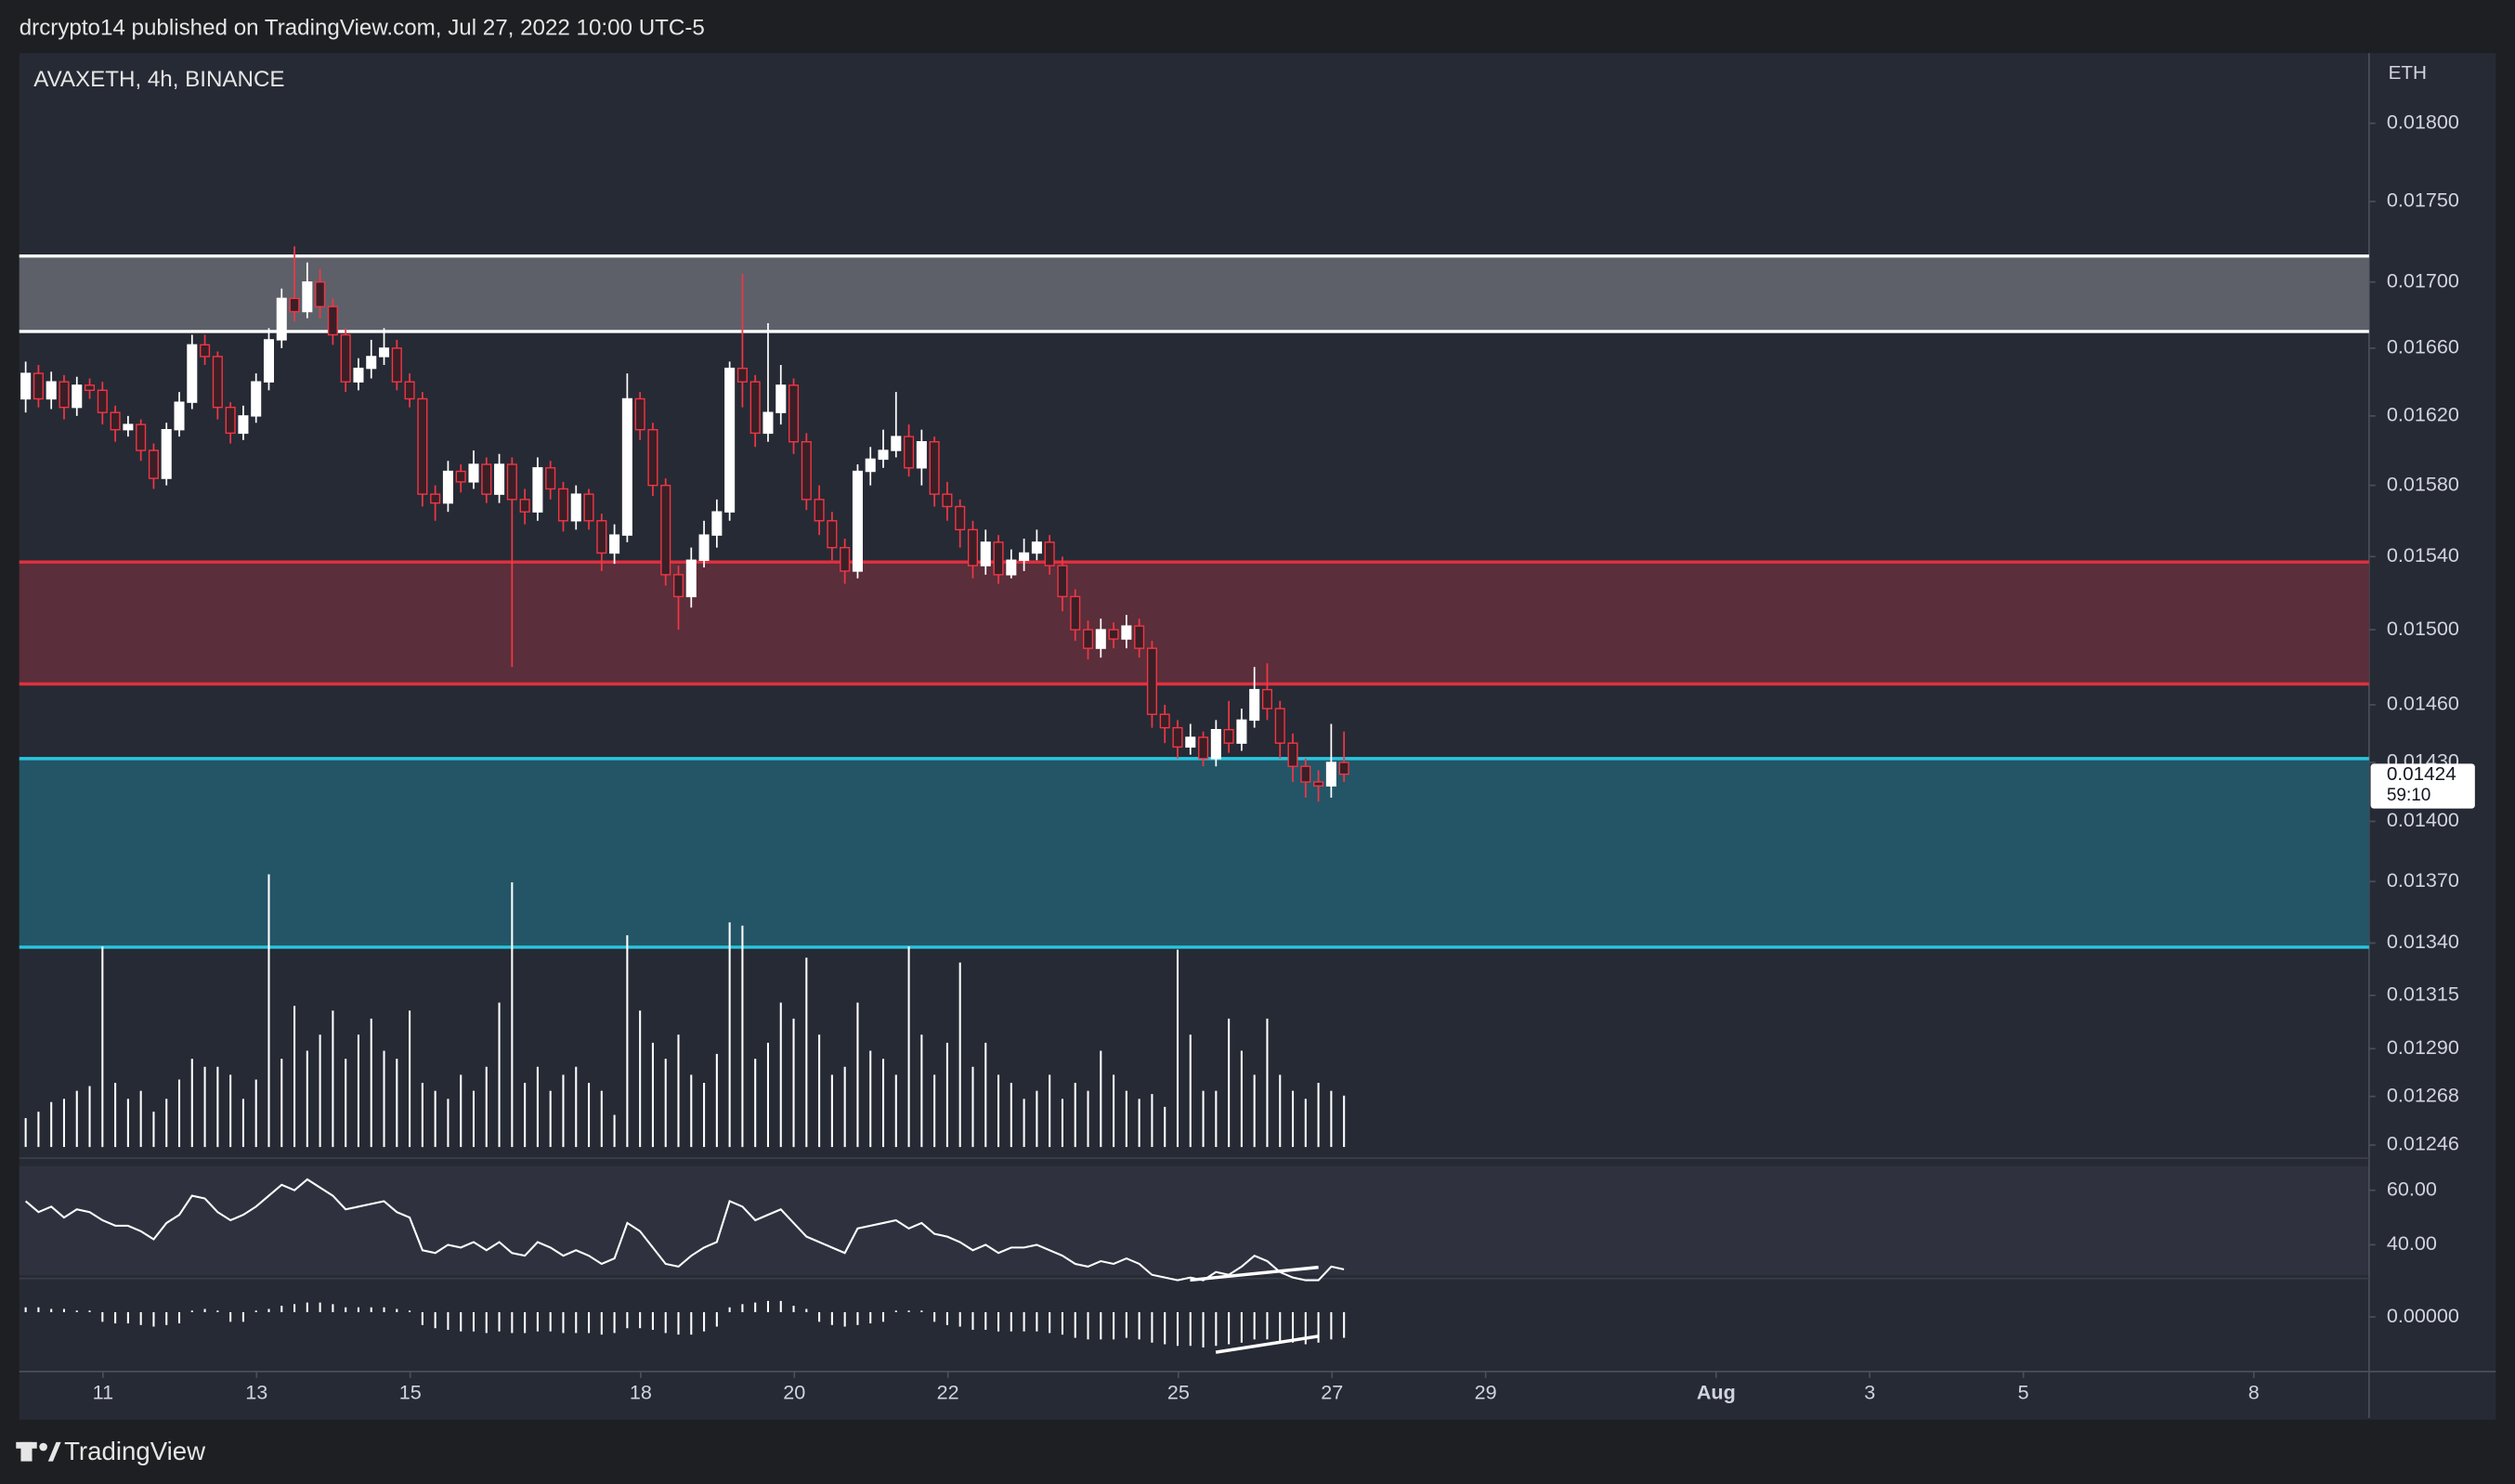 The height and width of the screenshot is (1484, 2515). I want to click on x-tick-label: Aug, so click(1716, 1392).